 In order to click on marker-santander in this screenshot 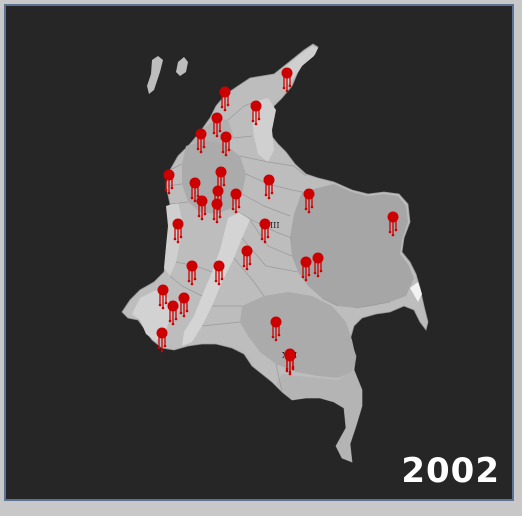, I will do `click(269, 187)`.